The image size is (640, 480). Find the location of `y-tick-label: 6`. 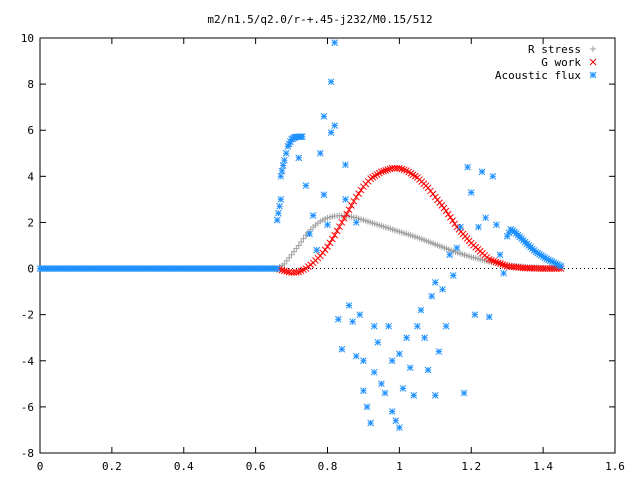

y-tick-label: 6 is located at coordinates (30, 130).